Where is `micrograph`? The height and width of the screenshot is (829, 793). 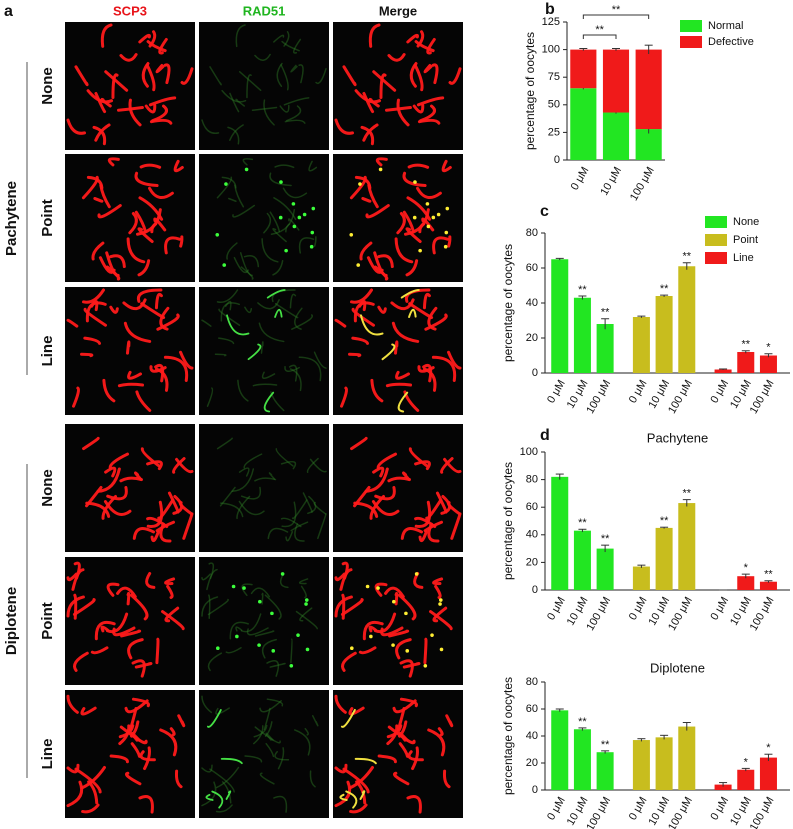
micrograph is located at coordinates (264, 218).